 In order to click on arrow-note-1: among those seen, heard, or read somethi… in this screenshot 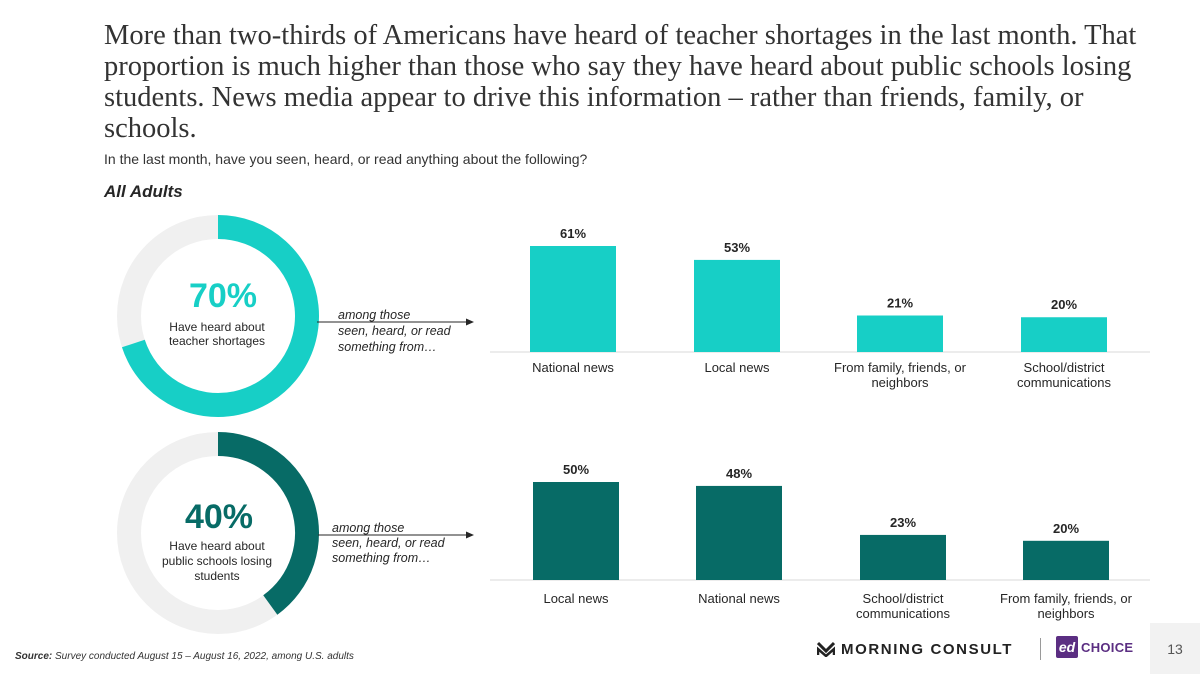, I will do `click(395, 331)`.